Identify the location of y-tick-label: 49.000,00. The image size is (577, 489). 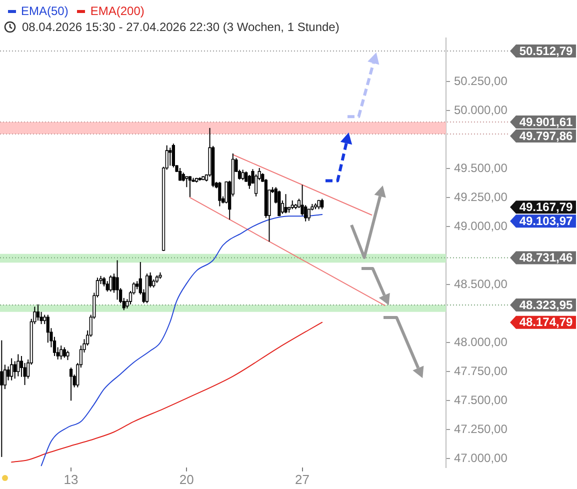
(481, 225).